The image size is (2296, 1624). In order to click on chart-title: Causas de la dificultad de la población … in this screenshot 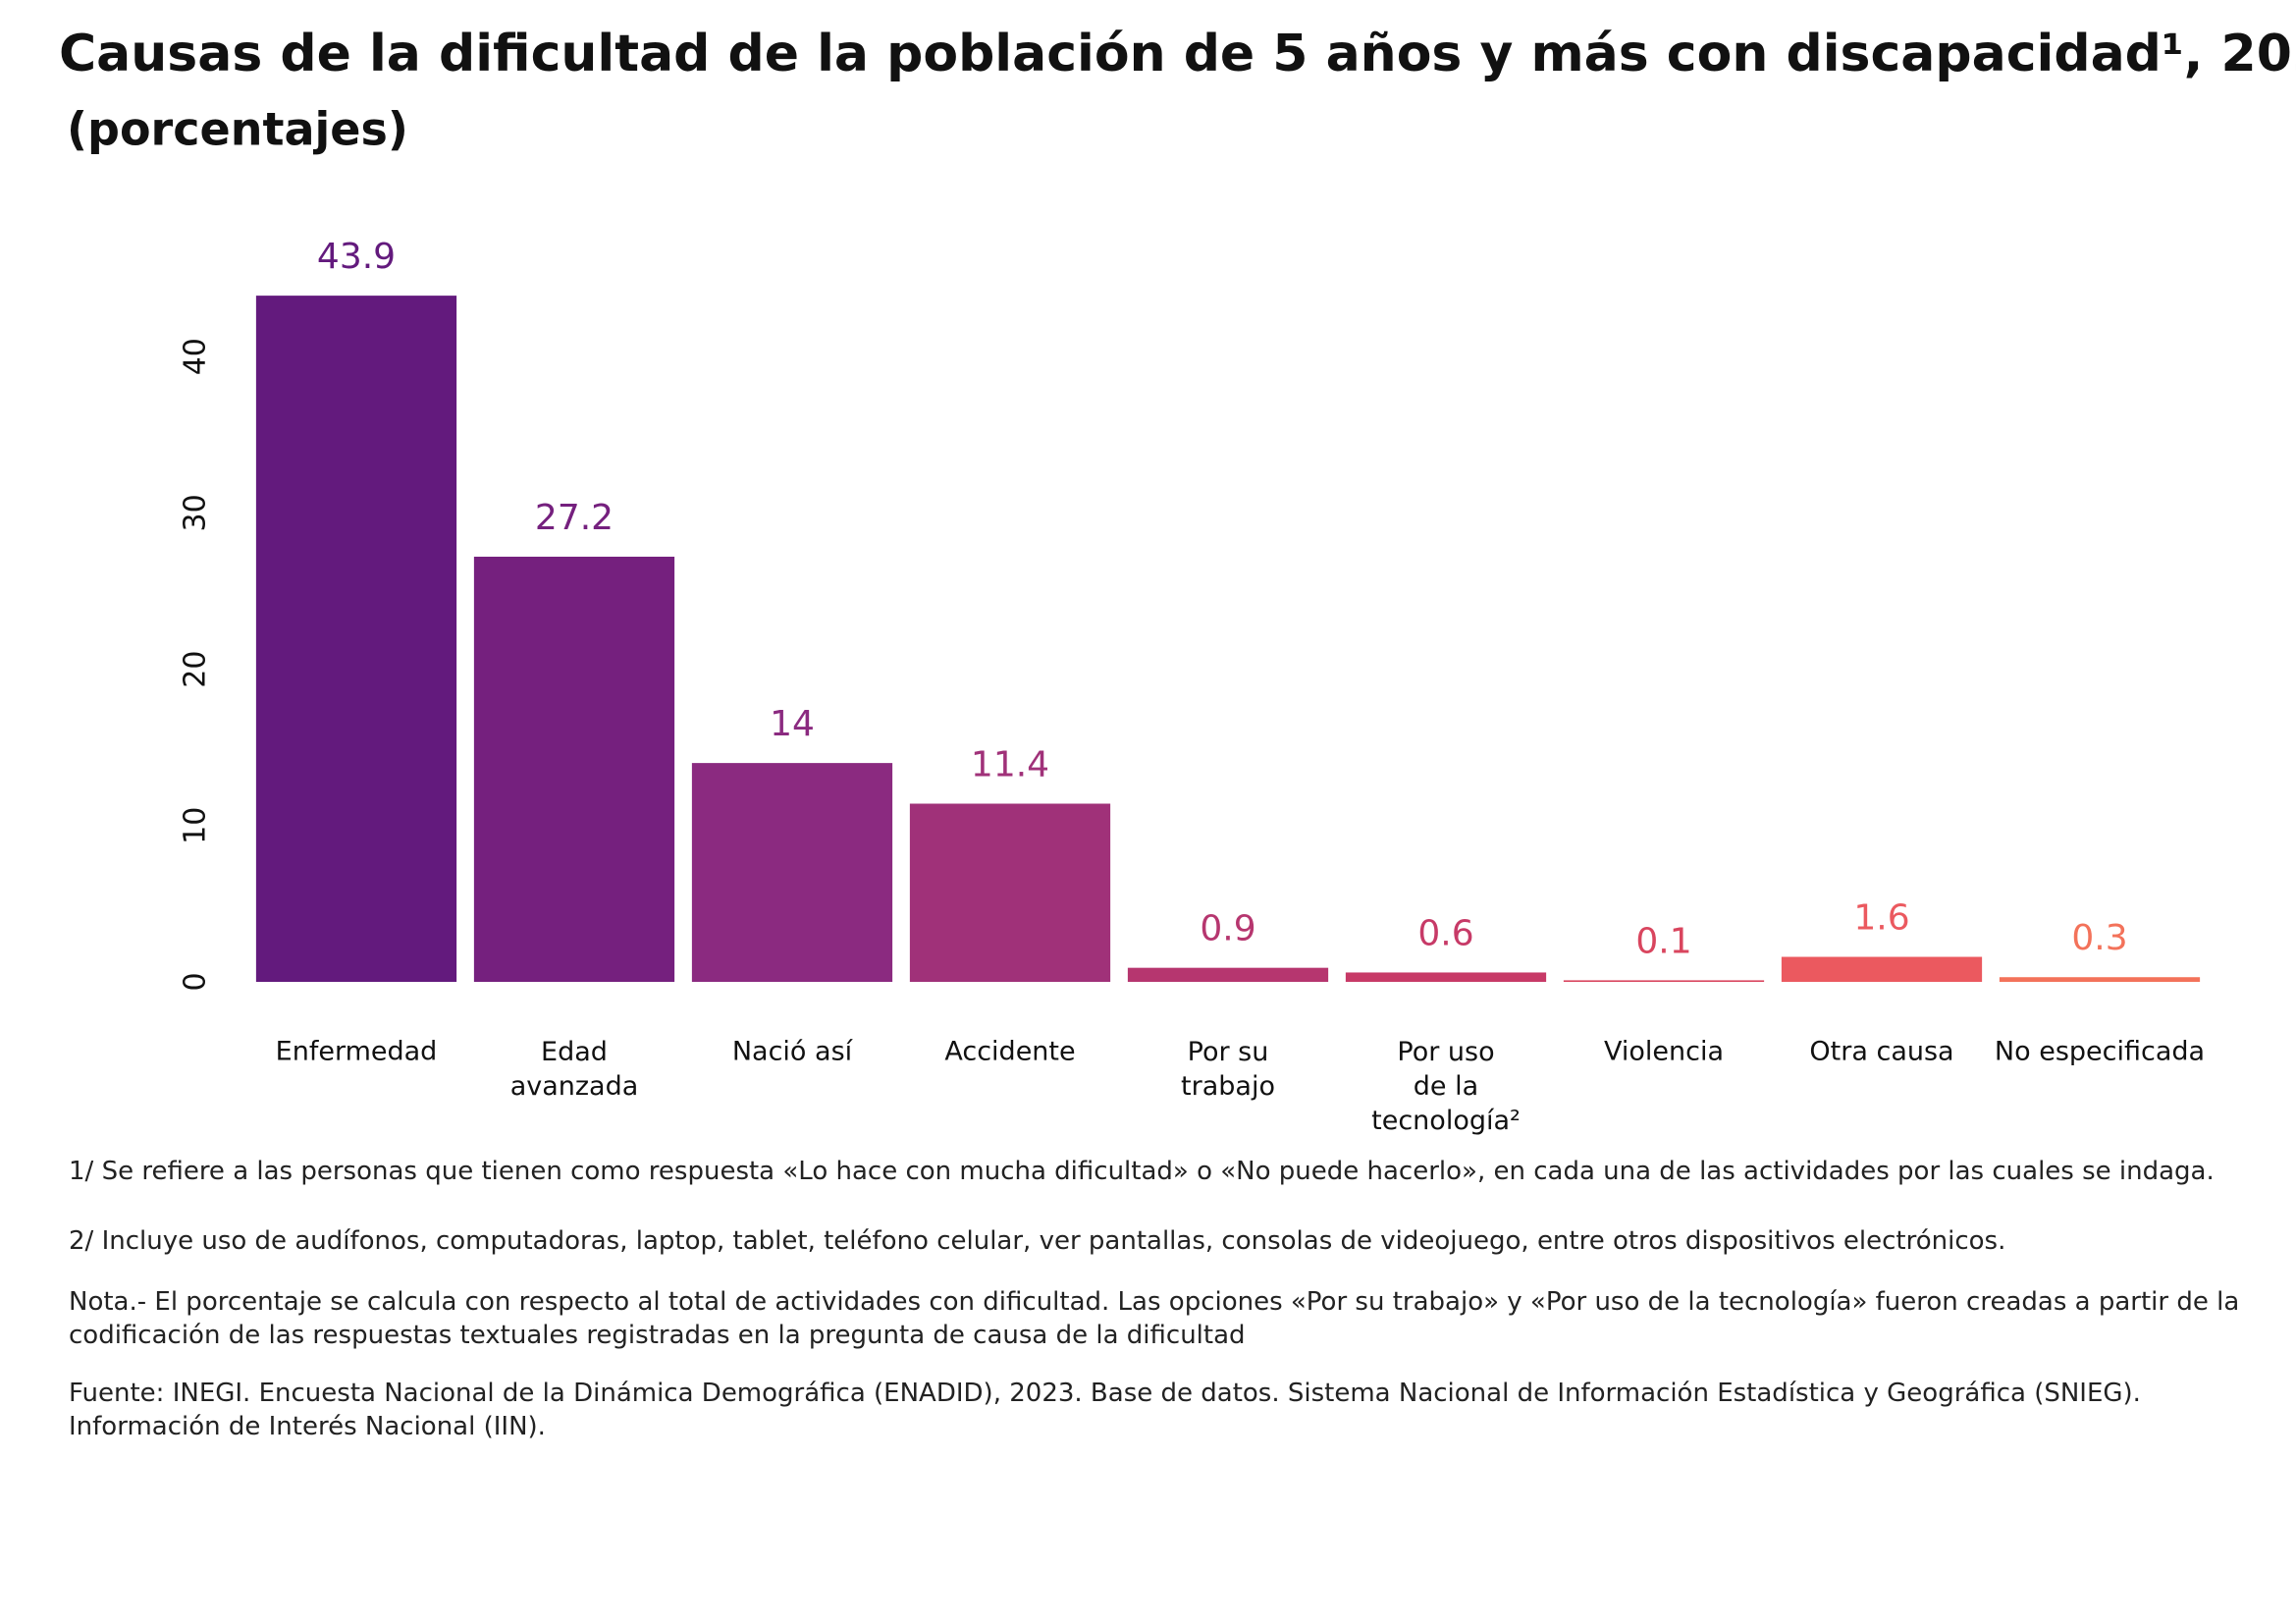, I will do `click(1177, 54)`.